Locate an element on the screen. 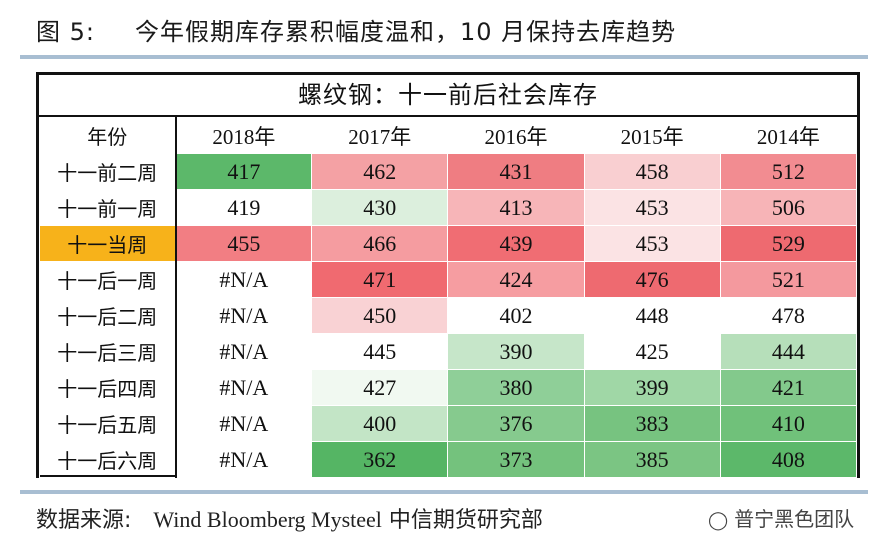  table-title: 螺纹钢：十一前后社会库存 is located at coordinates (448, 96).